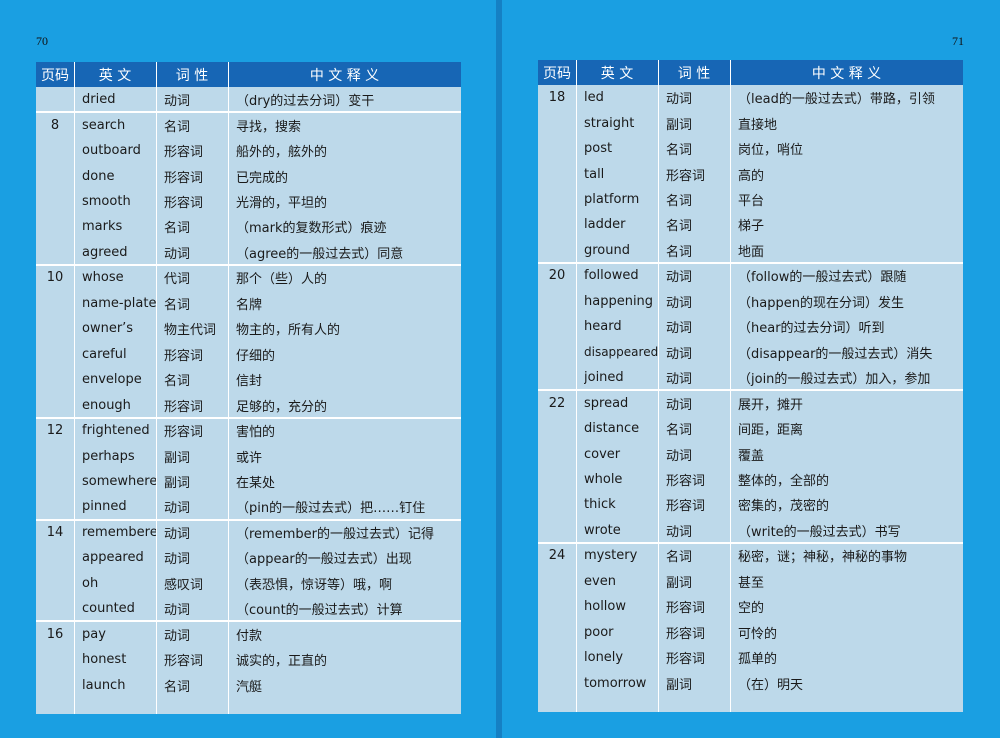 Image resolution: width=1000 pixels, height=738 pixels. What do you see at coordinates (594, 174) in the screenshot?
I see `english-word: tall` at bounding box center [594, 174].